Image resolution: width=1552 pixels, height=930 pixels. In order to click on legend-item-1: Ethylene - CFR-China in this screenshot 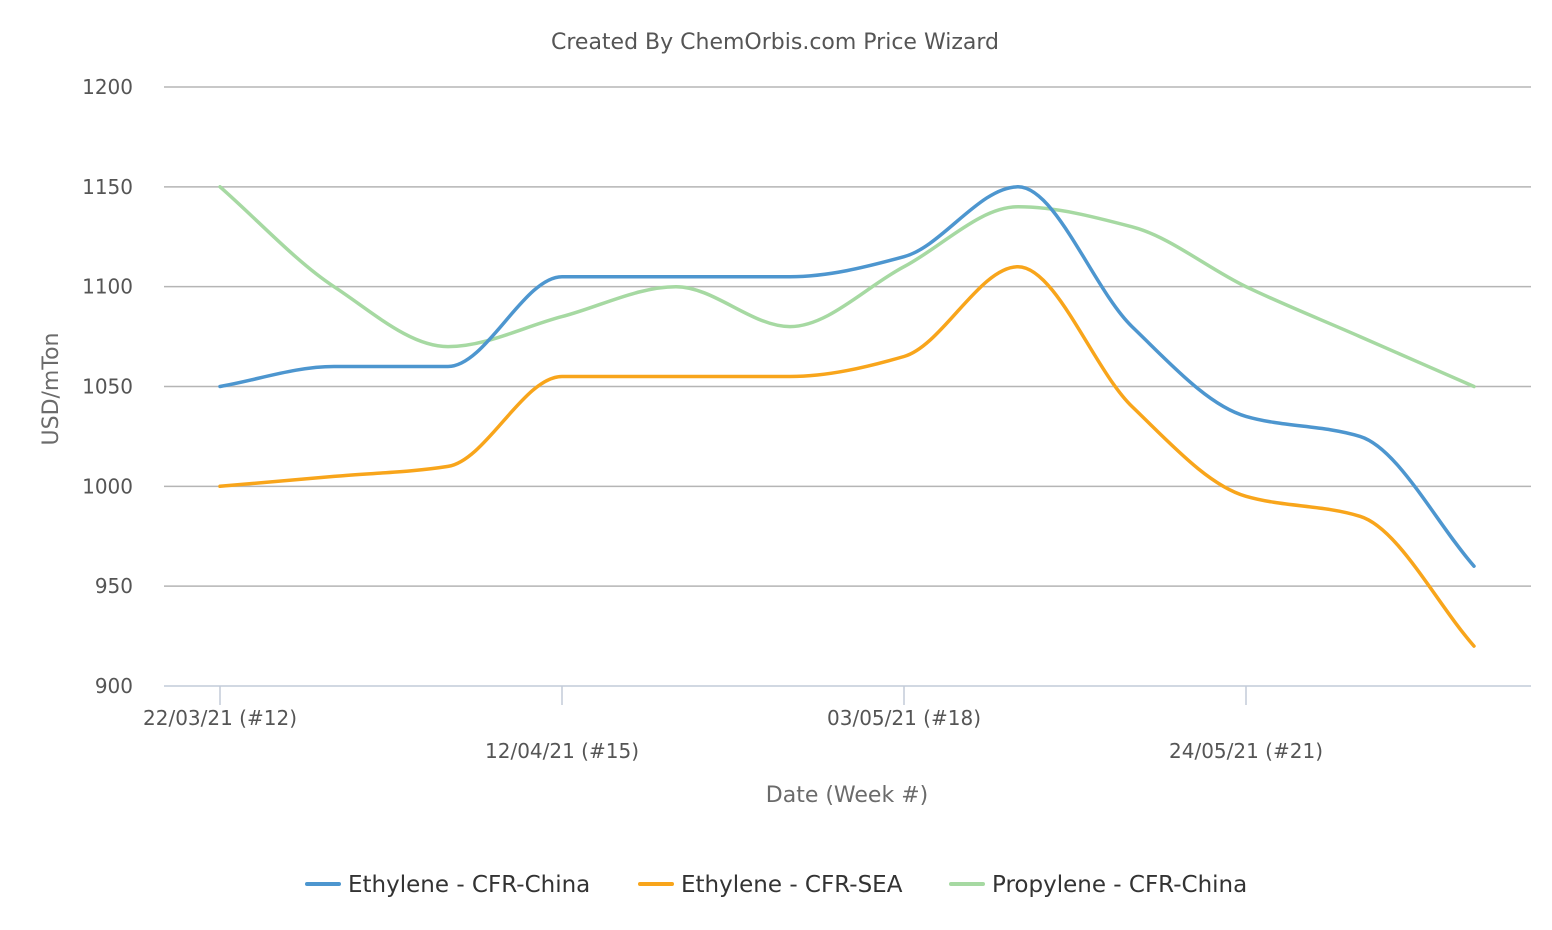, I will do `click(447, 885)`.